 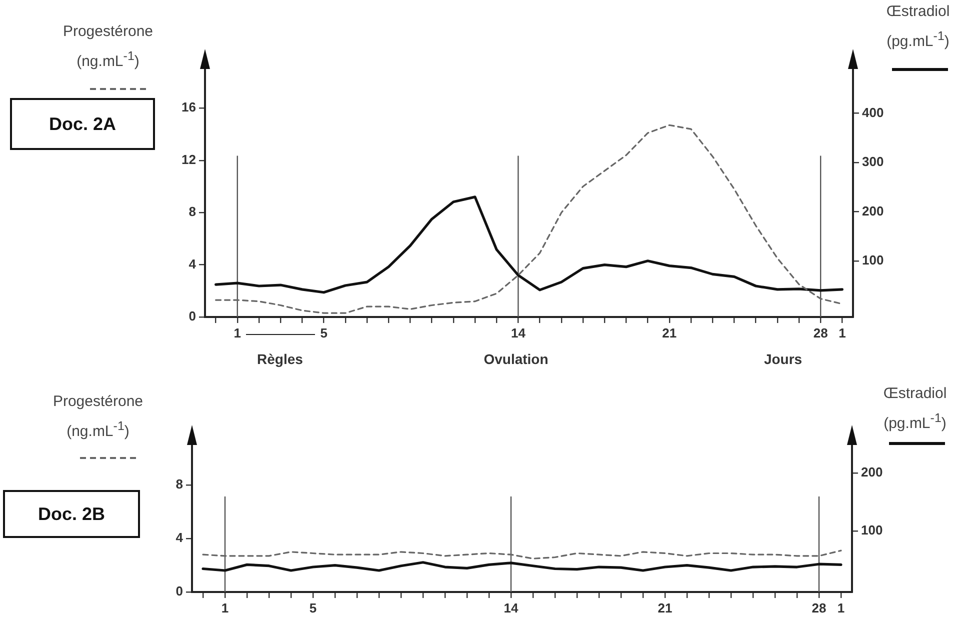 I want to click on text: Ovulation, so click(x=516, y=359).